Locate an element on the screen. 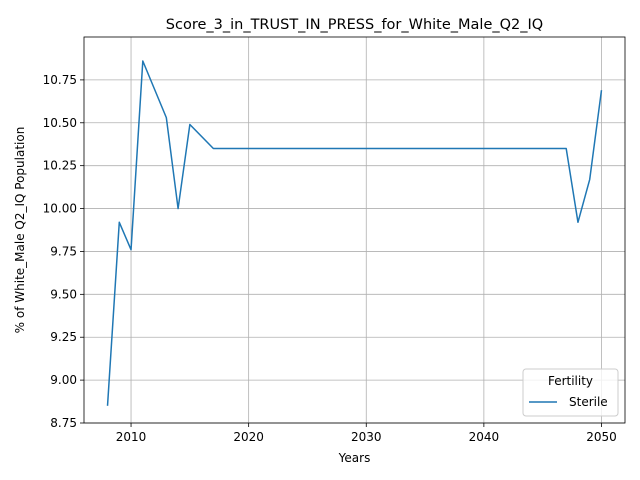 The width and height of the screenshot is (640, 480). legend: Fertility Sterile is located at coordinates (570, 392).